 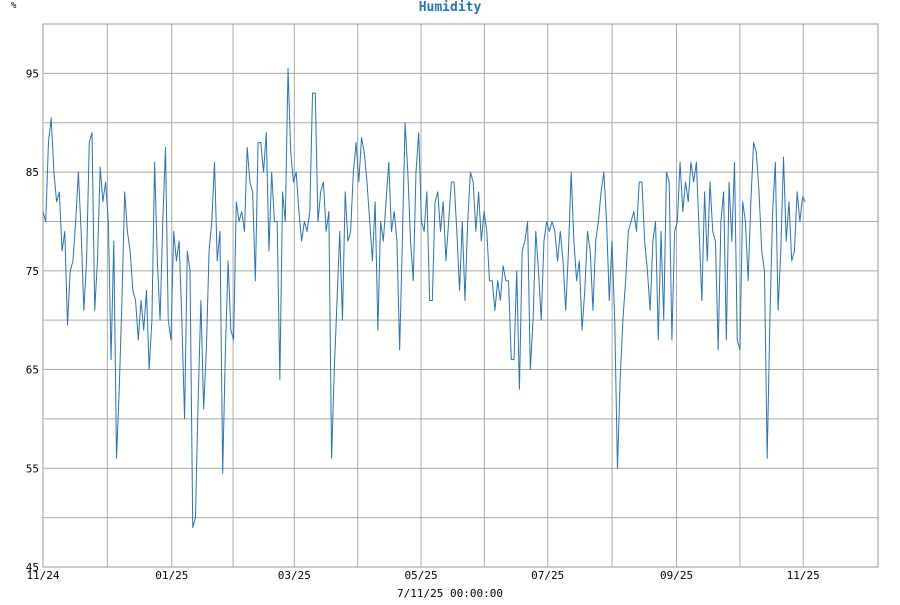 I want to click on y-tick-label: 75, so click(x=32, y=271).